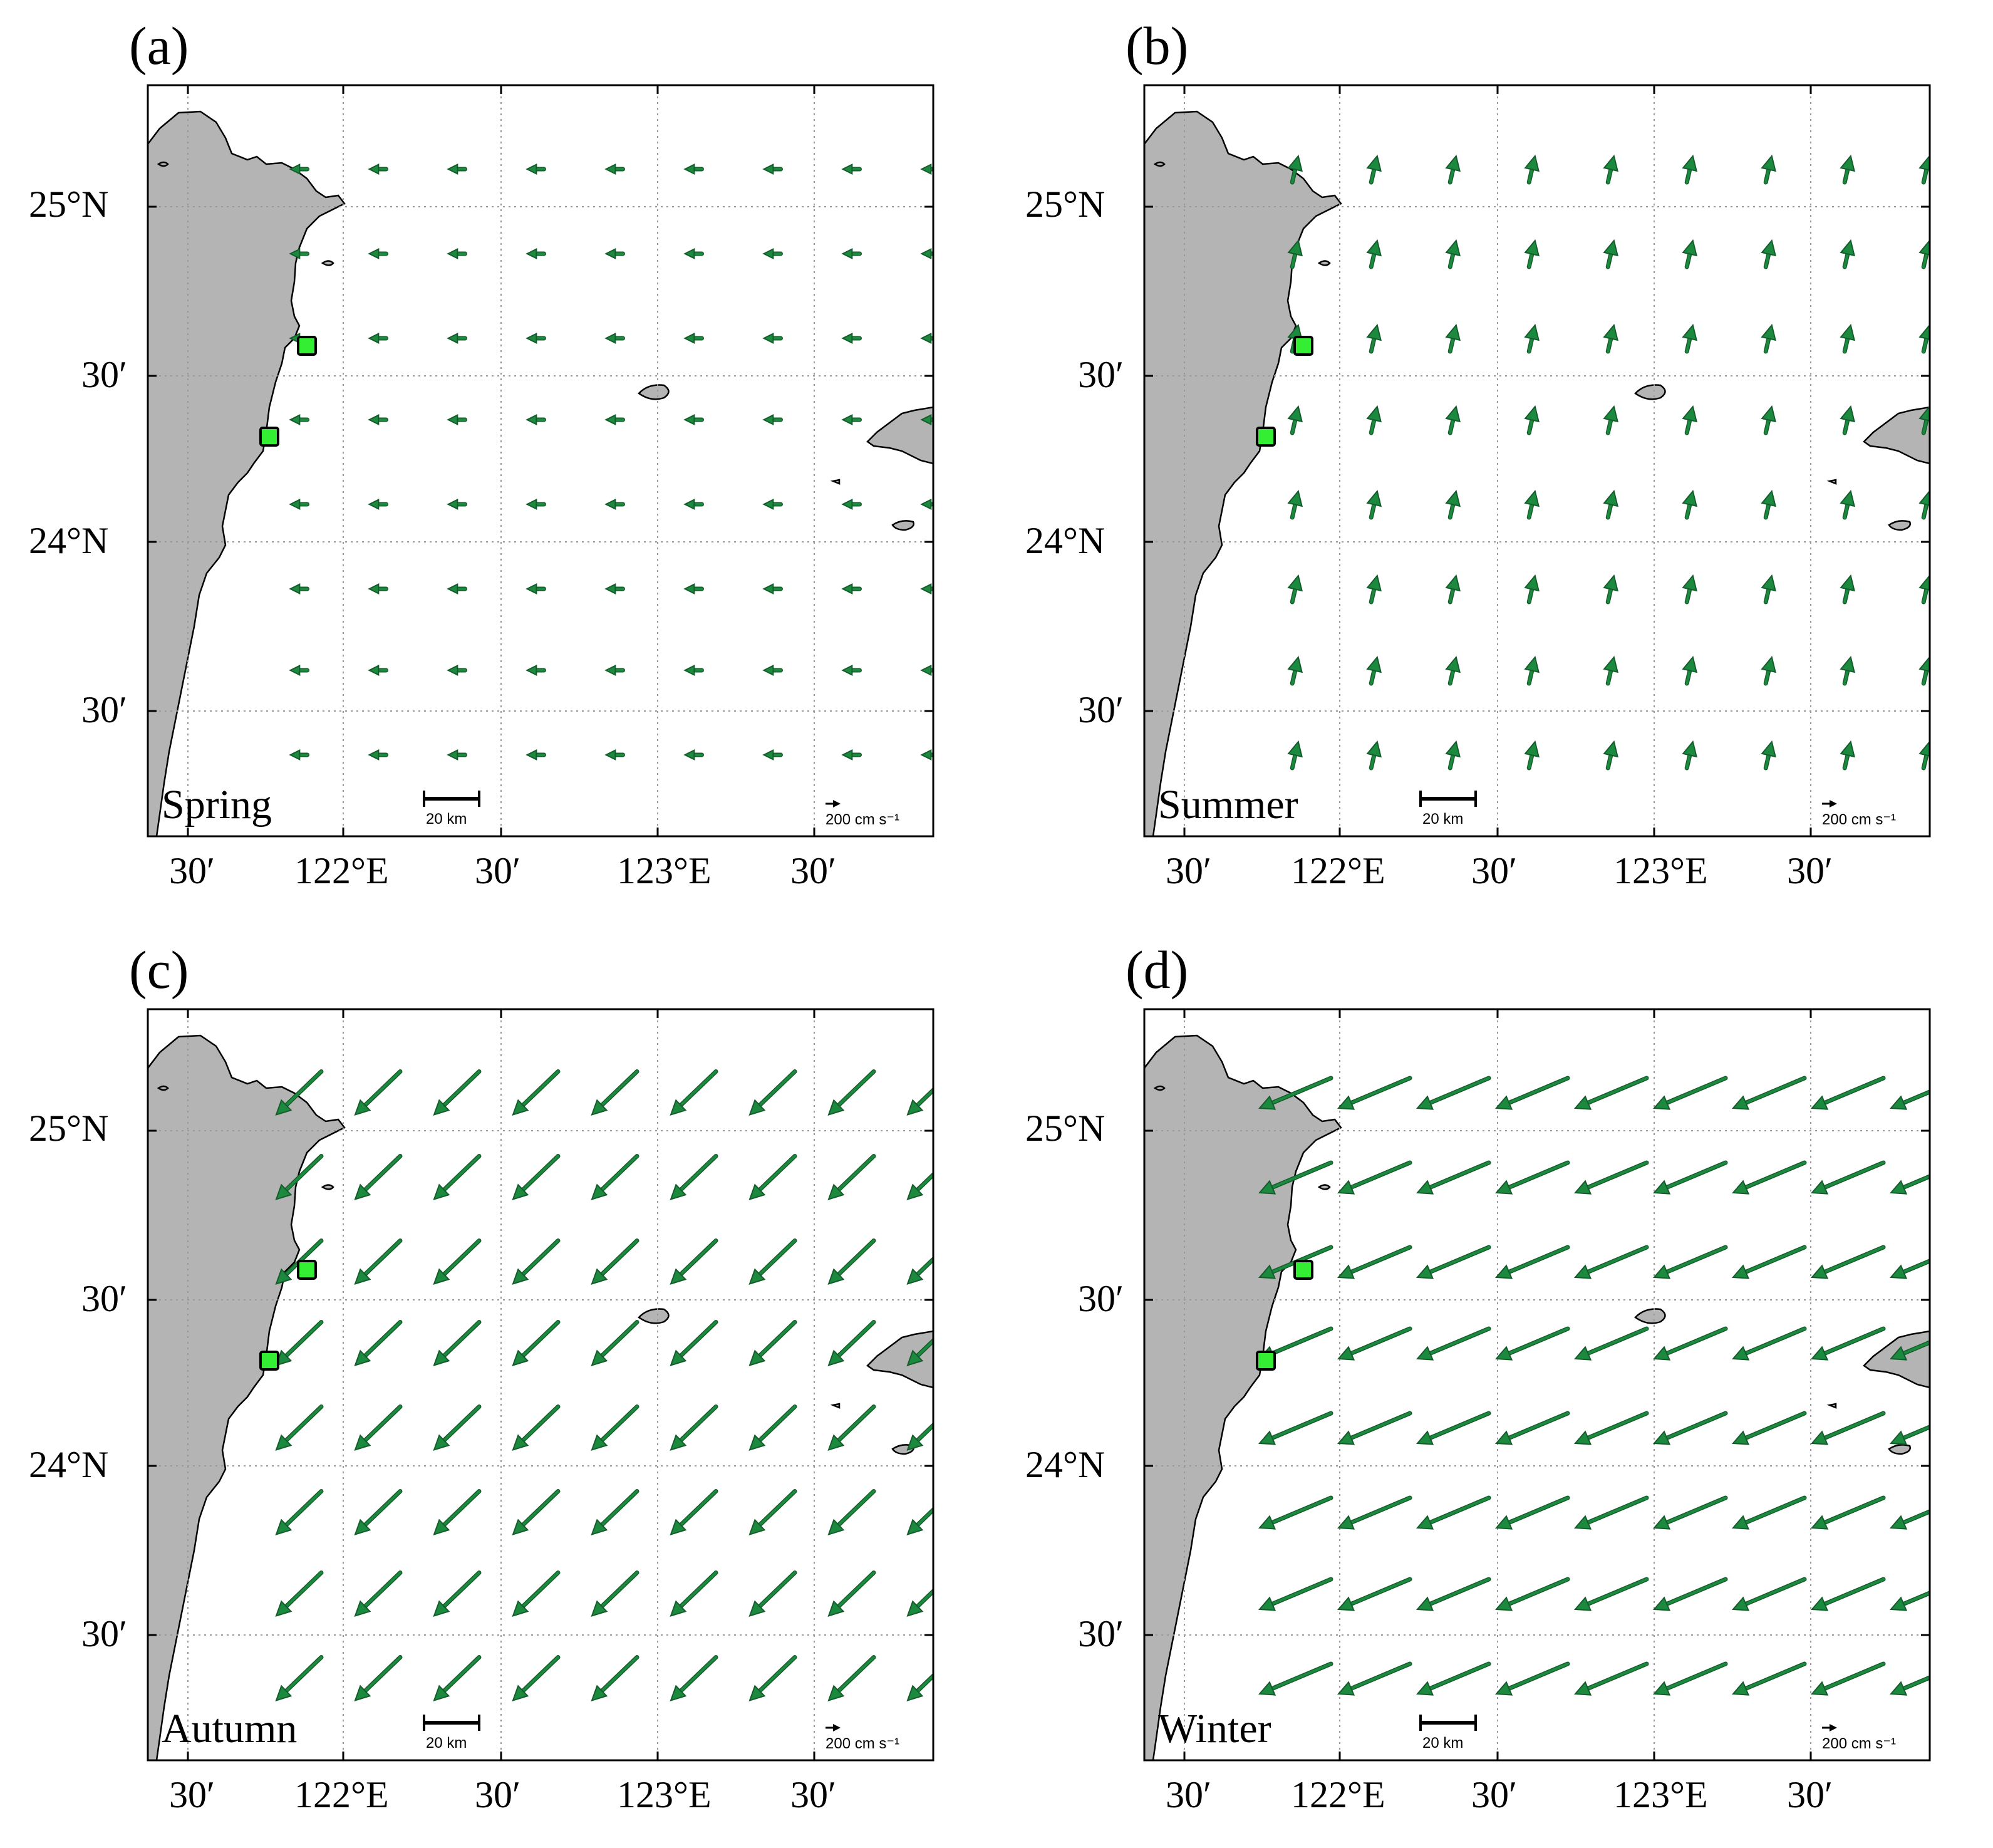 The height and width of the screenshot is (1848, 1993). What do you see at coordinates (217, 805) in the screenshot?
I see `season-label: Spring` at bounding box center [217, 805].